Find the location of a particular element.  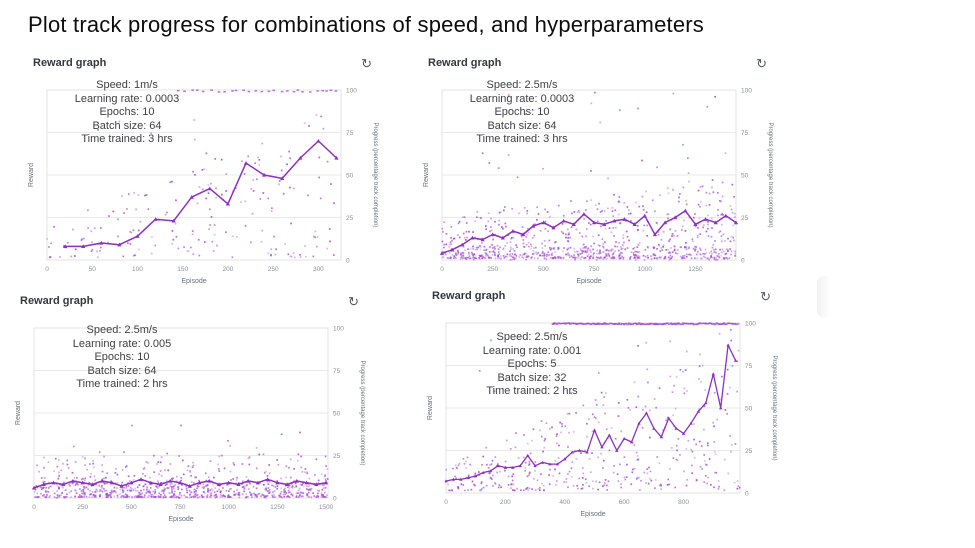

svg-text: 400 is located at coordinates (564, 502).